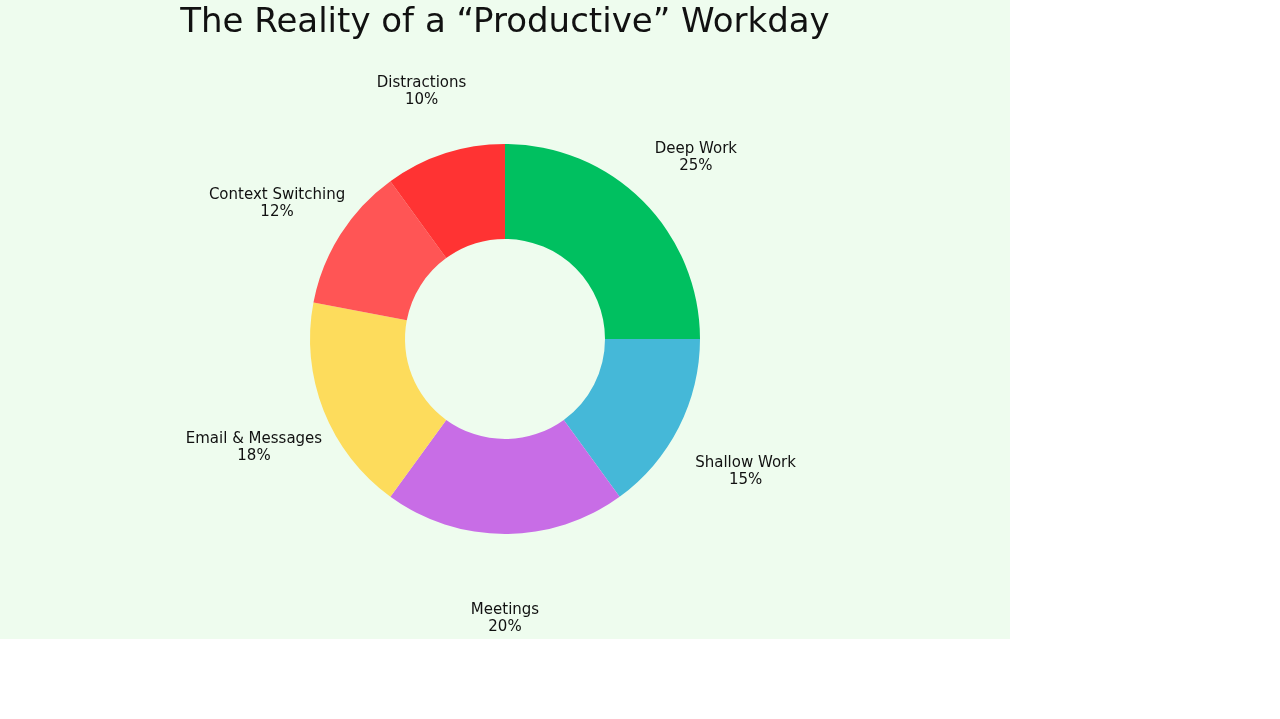 This screenshot has width=1280, height=719. Describe the element at coordinates (254, 455) in the screenshot. I see `data-label: 18%` at that location.